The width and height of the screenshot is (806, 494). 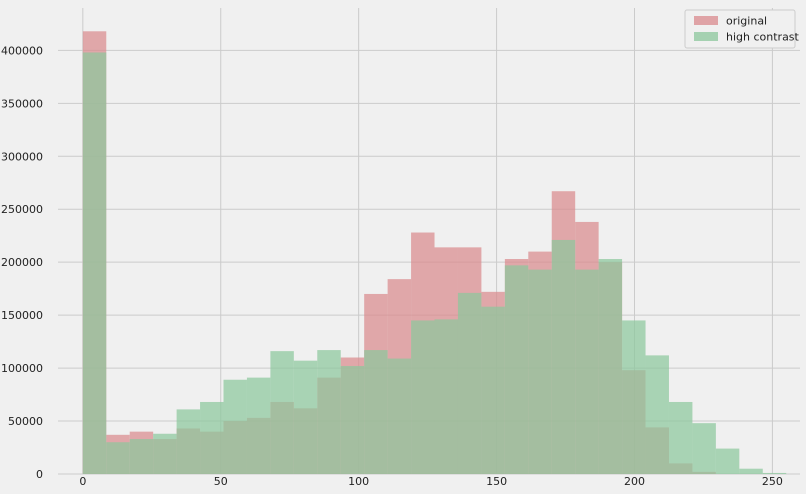 I want to click on x-tick-label: 50, so click(x=221, y=481).